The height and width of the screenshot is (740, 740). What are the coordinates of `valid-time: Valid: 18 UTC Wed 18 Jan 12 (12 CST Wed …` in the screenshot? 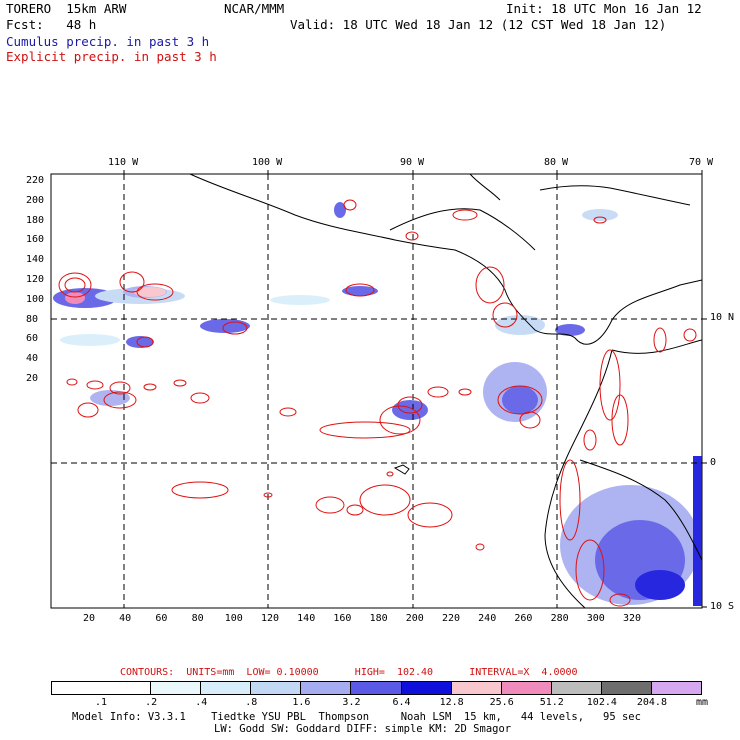 It's located at (478, 24).